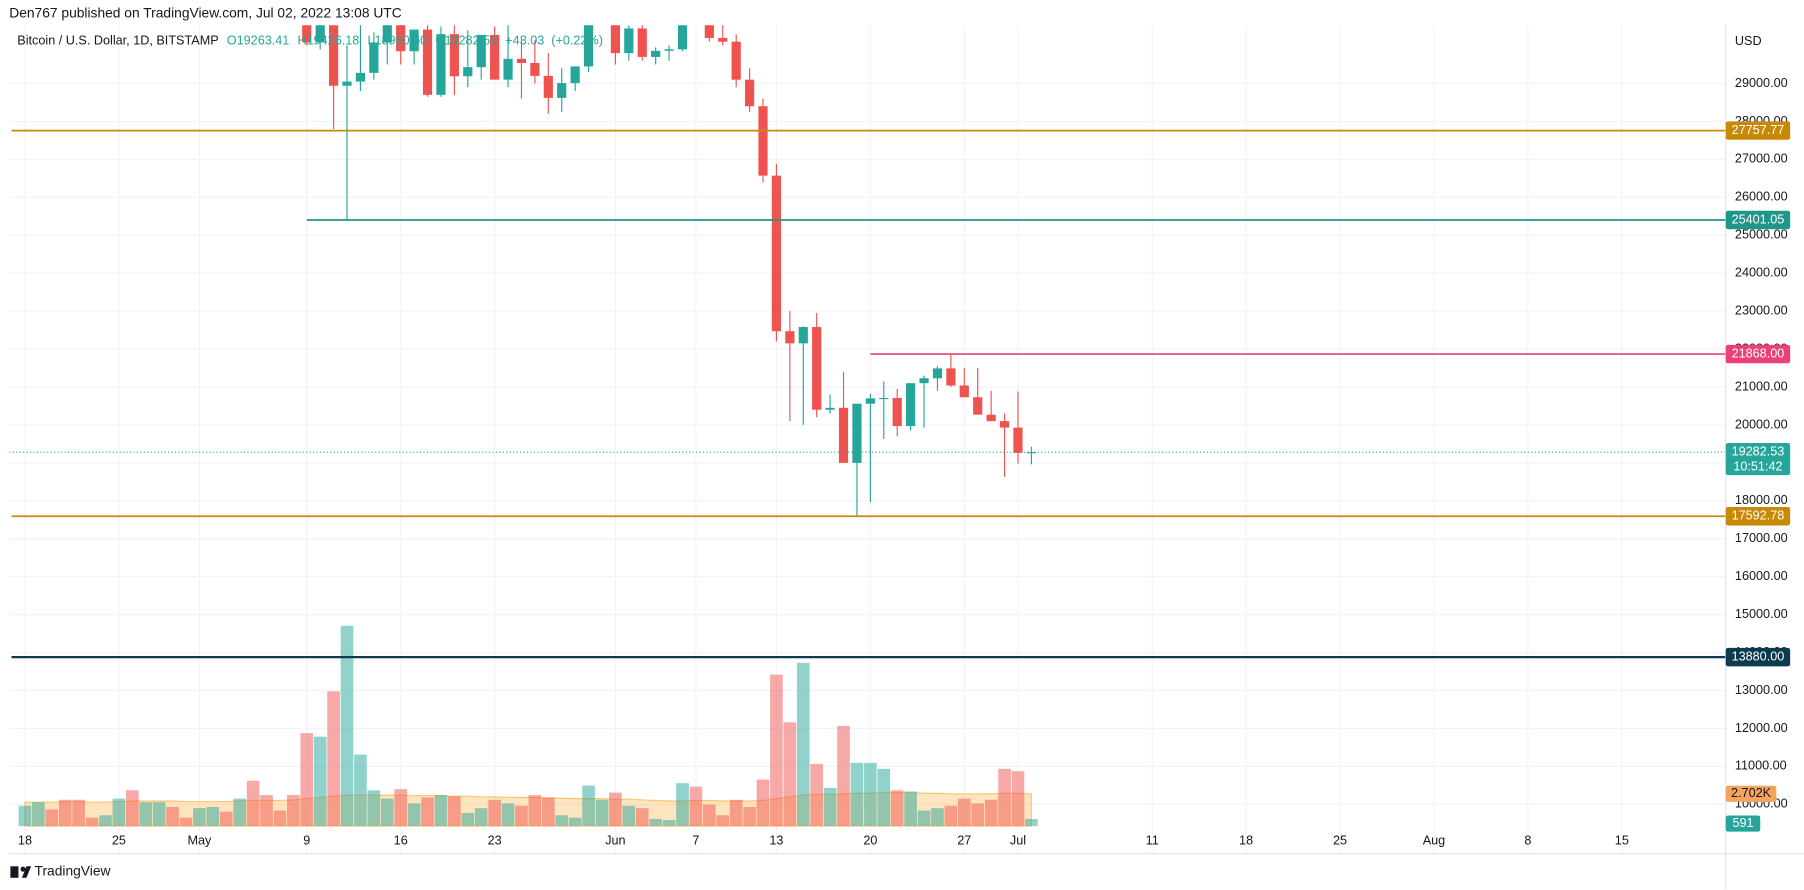 Image resolution: width=1804 pixels, height=890 pixels. What do you see at coordinates (306, 840) in the screenshot?
I see `x-tick-label: 9` at bounding box center [306, 840].